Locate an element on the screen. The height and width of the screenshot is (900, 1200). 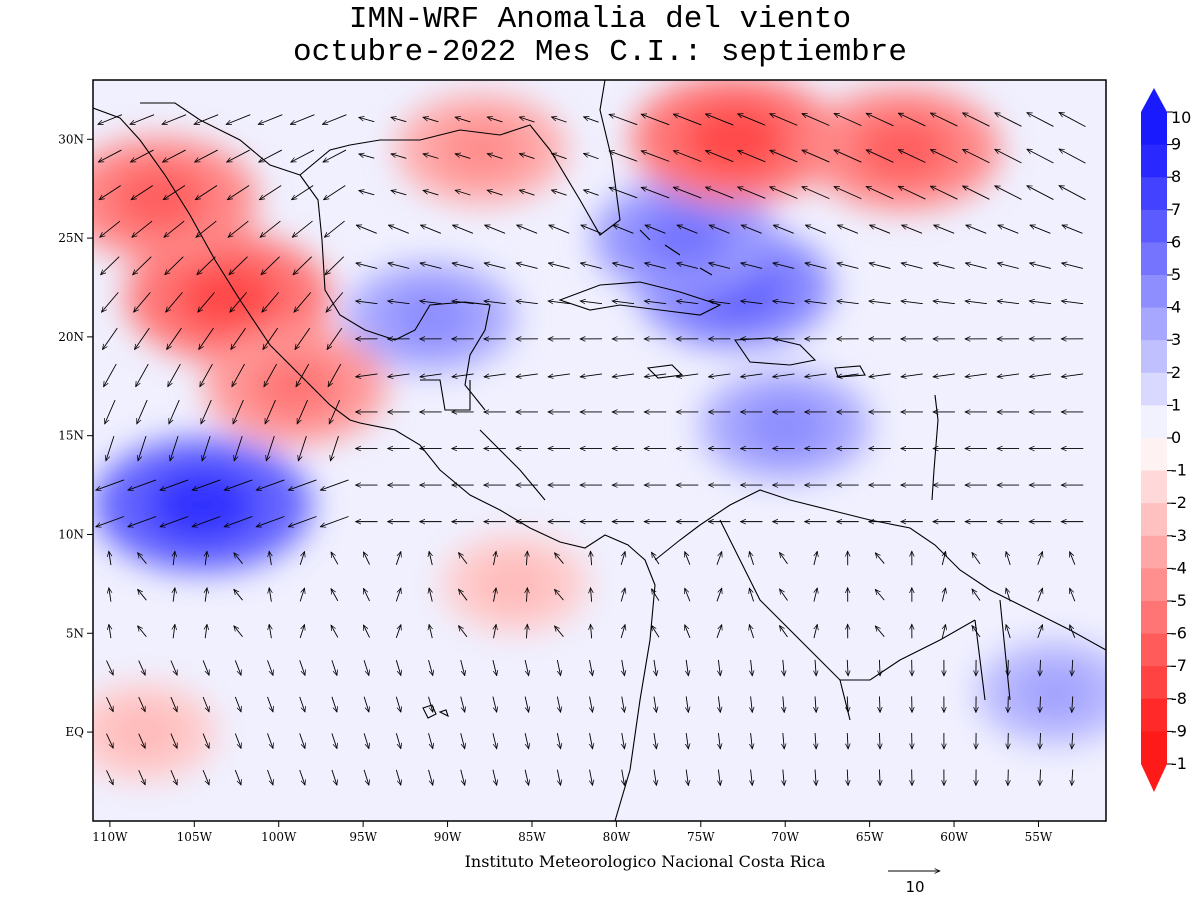
colorbar-label: -8 is located at coordinates (1179, 698).